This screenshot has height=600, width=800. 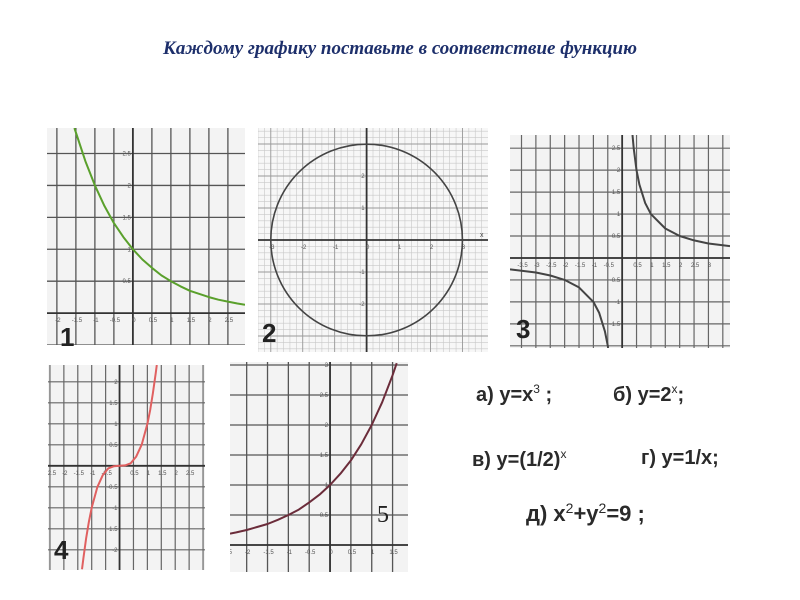 I want to click on chart-1: -2 -1.5 -1 -0.5 0 0.5 1 1.5 2 2.5 0.5 1 1.5 2 2.5, so click(x=146, y=236).